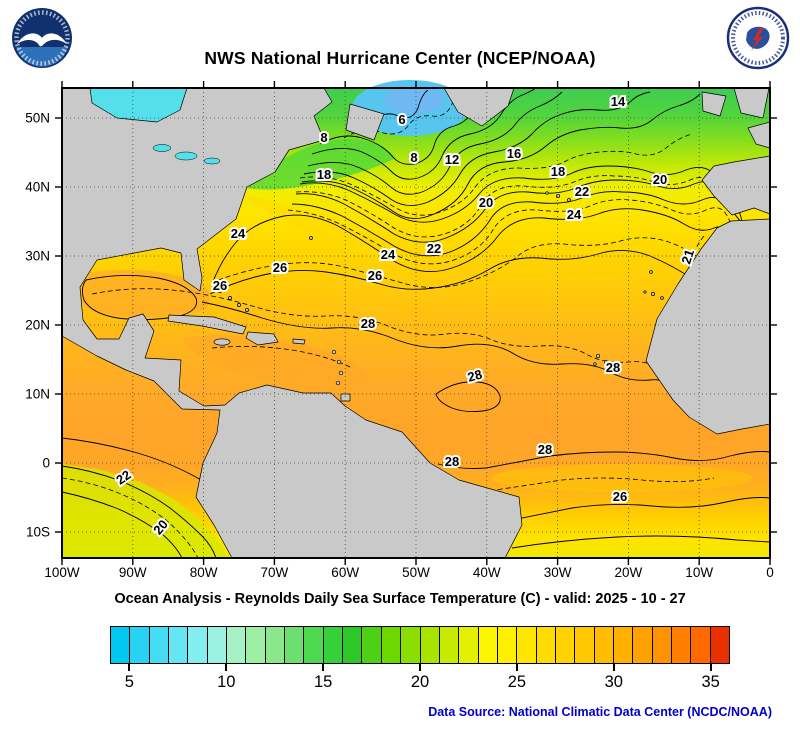 The height and width of the screenshot is (737, 800). What do you see at coordinates (37, 532) in the screenshot?
I see `lat-tick-label: 10S` at bounding box center [37, 532].